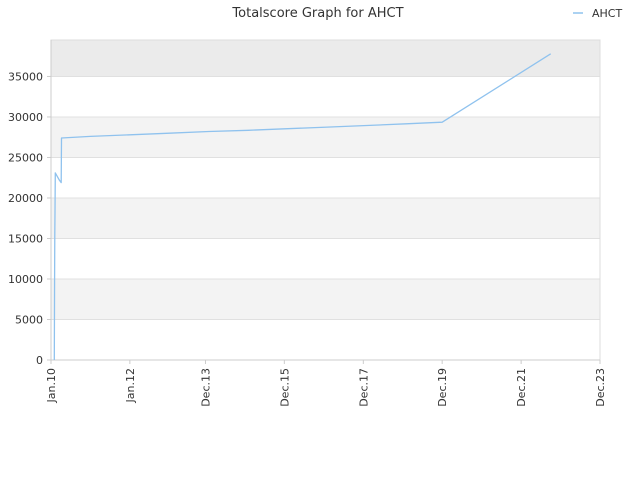 This screenshot has height=485, width=640. I want to click on x-tick-label: Jan.12, so click(130, 385).